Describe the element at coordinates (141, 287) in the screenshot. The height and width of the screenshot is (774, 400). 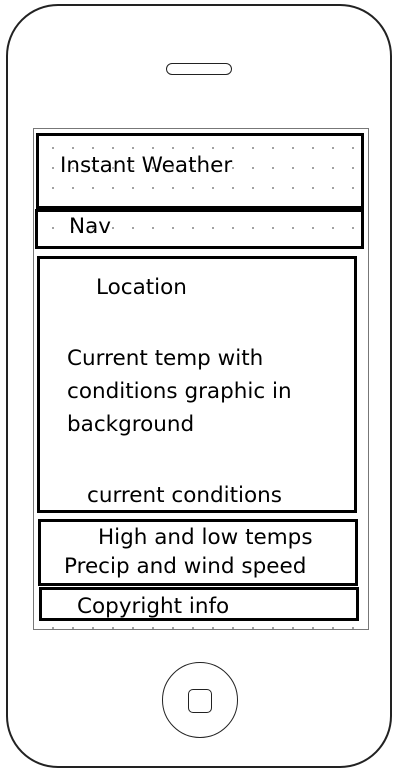
I see `location-label: Location` at that location.